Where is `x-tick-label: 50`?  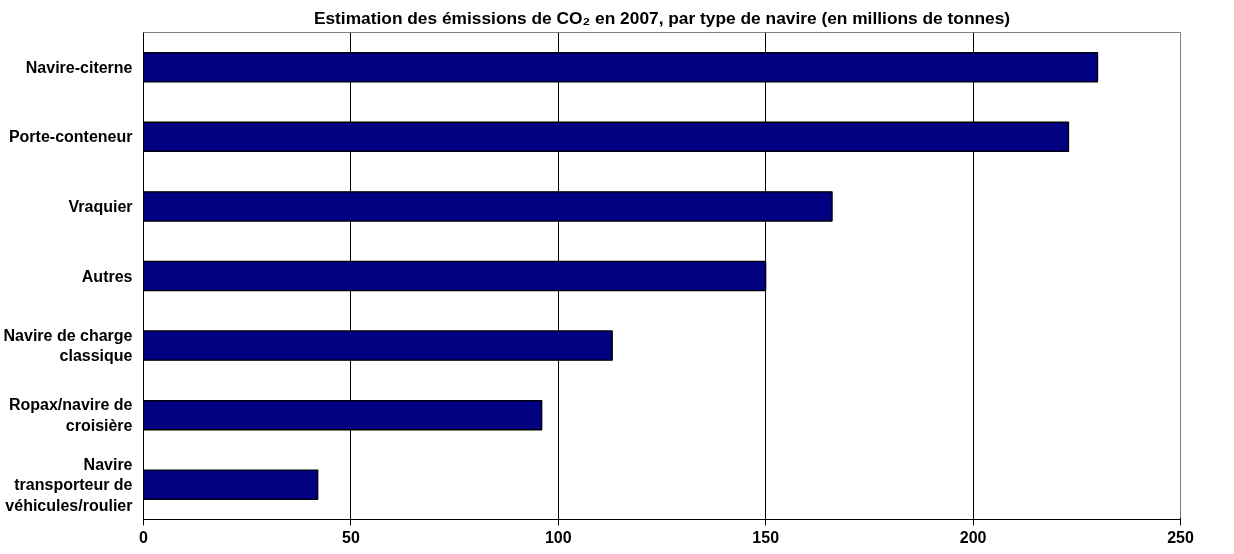
x-tick-label: 50 is located at coordinates (351, 537).